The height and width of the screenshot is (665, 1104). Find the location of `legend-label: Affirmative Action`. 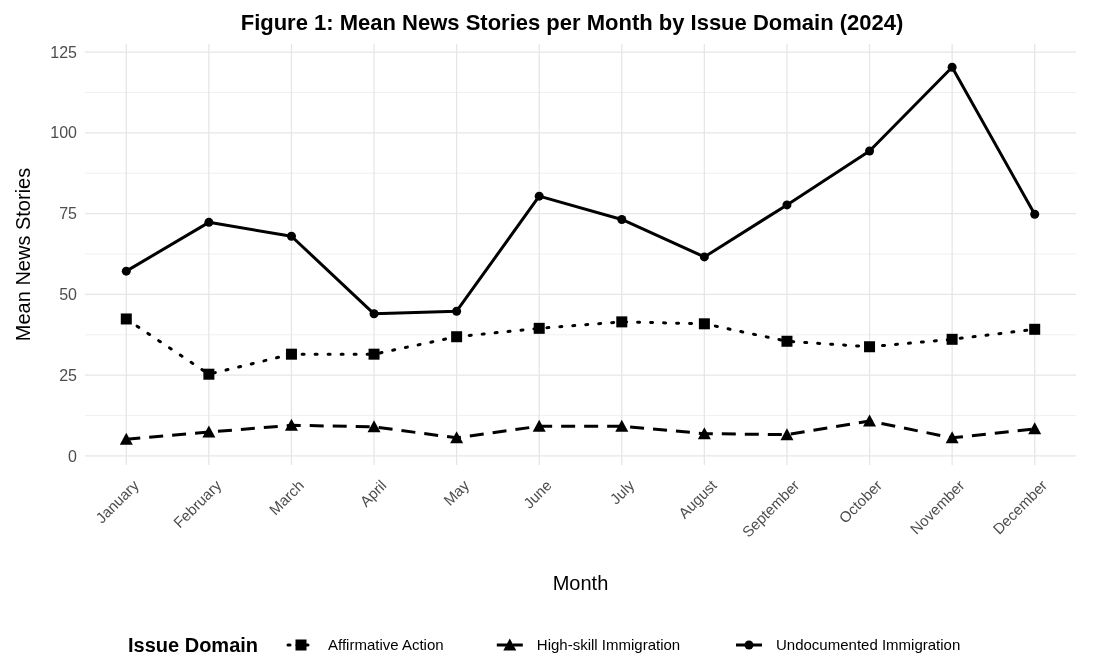

legend-label: Affirmative Action is located at coordinates (386, 645).